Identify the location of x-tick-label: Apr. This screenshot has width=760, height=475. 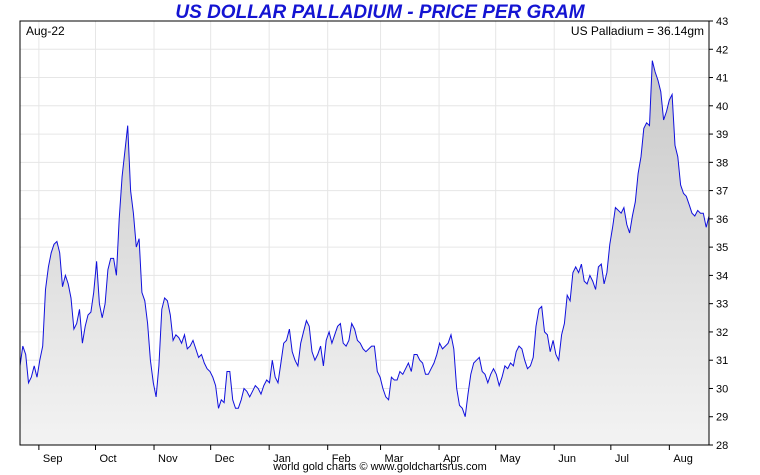
(451, 459).